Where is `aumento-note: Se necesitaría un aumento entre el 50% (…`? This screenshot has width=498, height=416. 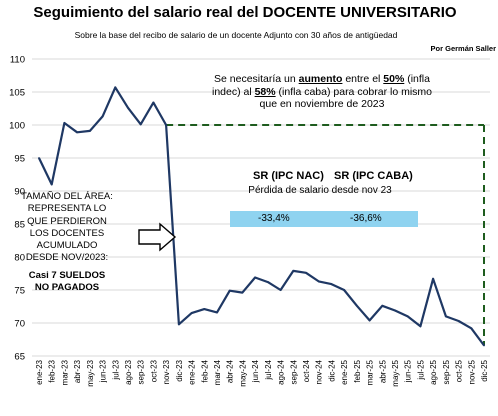 aumento-note: Se necesitaría un aumento entre el 50% (… is located at coordinates (322, 91).